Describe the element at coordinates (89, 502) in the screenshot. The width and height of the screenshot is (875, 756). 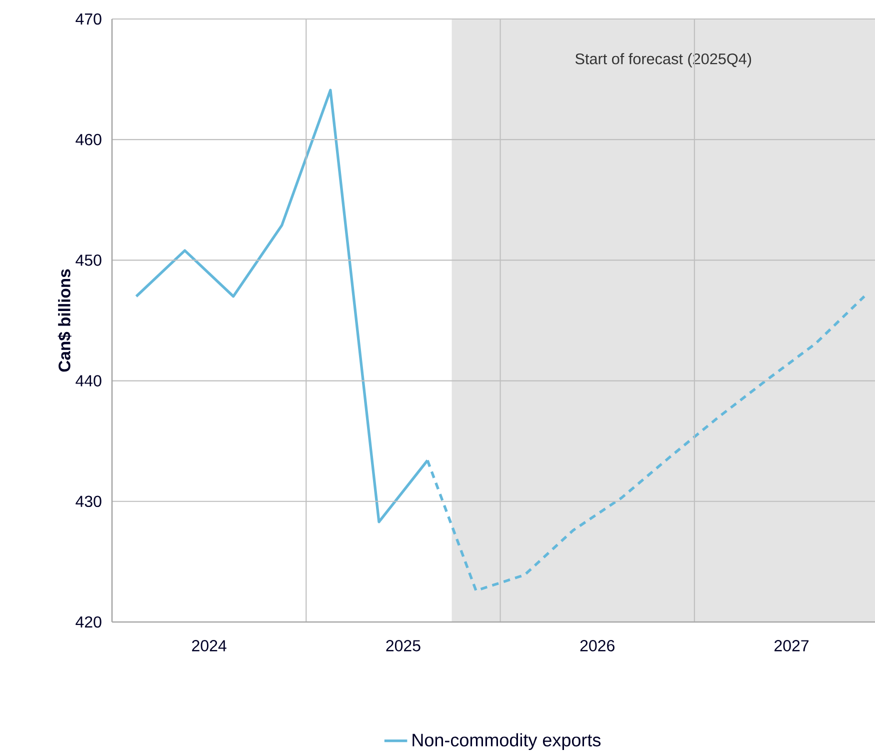
I see `y-tick-label: 430` at that location.